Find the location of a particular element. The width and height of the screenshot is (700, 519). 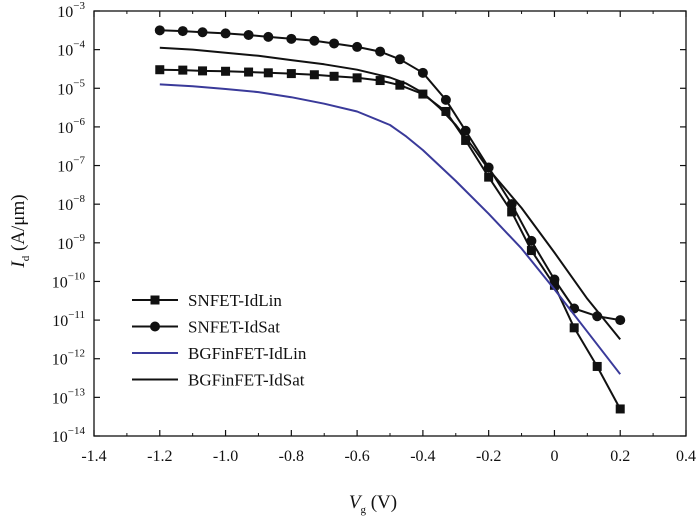

x-tick-label: -0.4 is located at coordinates (422, 456).